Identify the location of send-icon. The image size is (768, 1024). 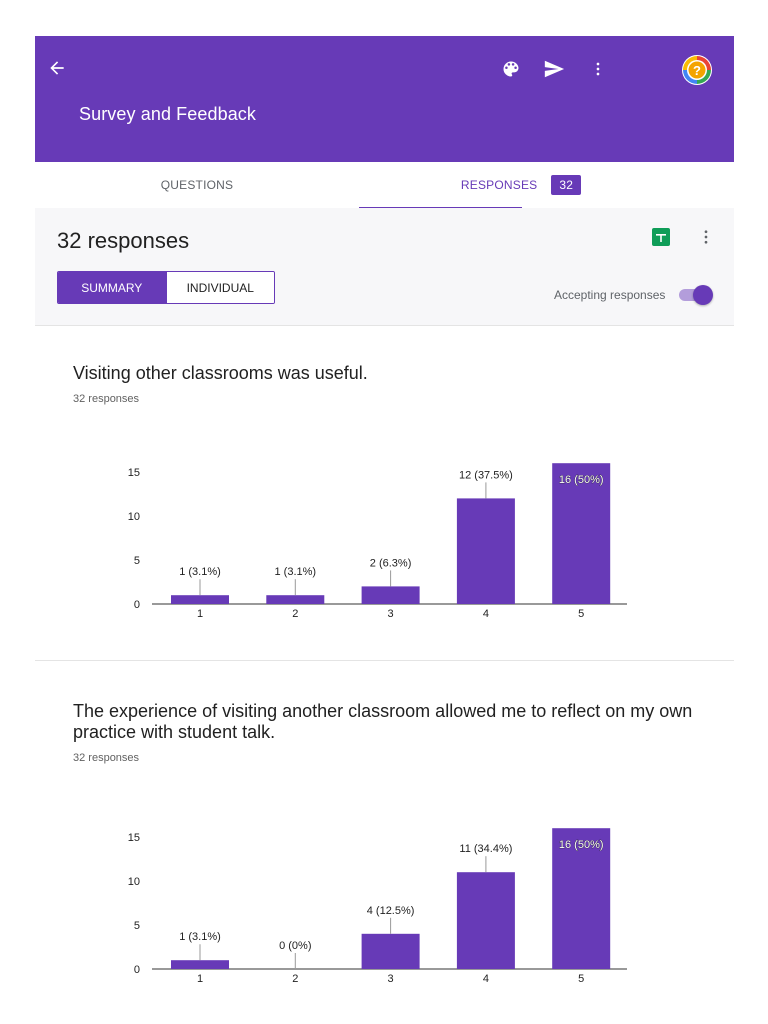
(554, 69).